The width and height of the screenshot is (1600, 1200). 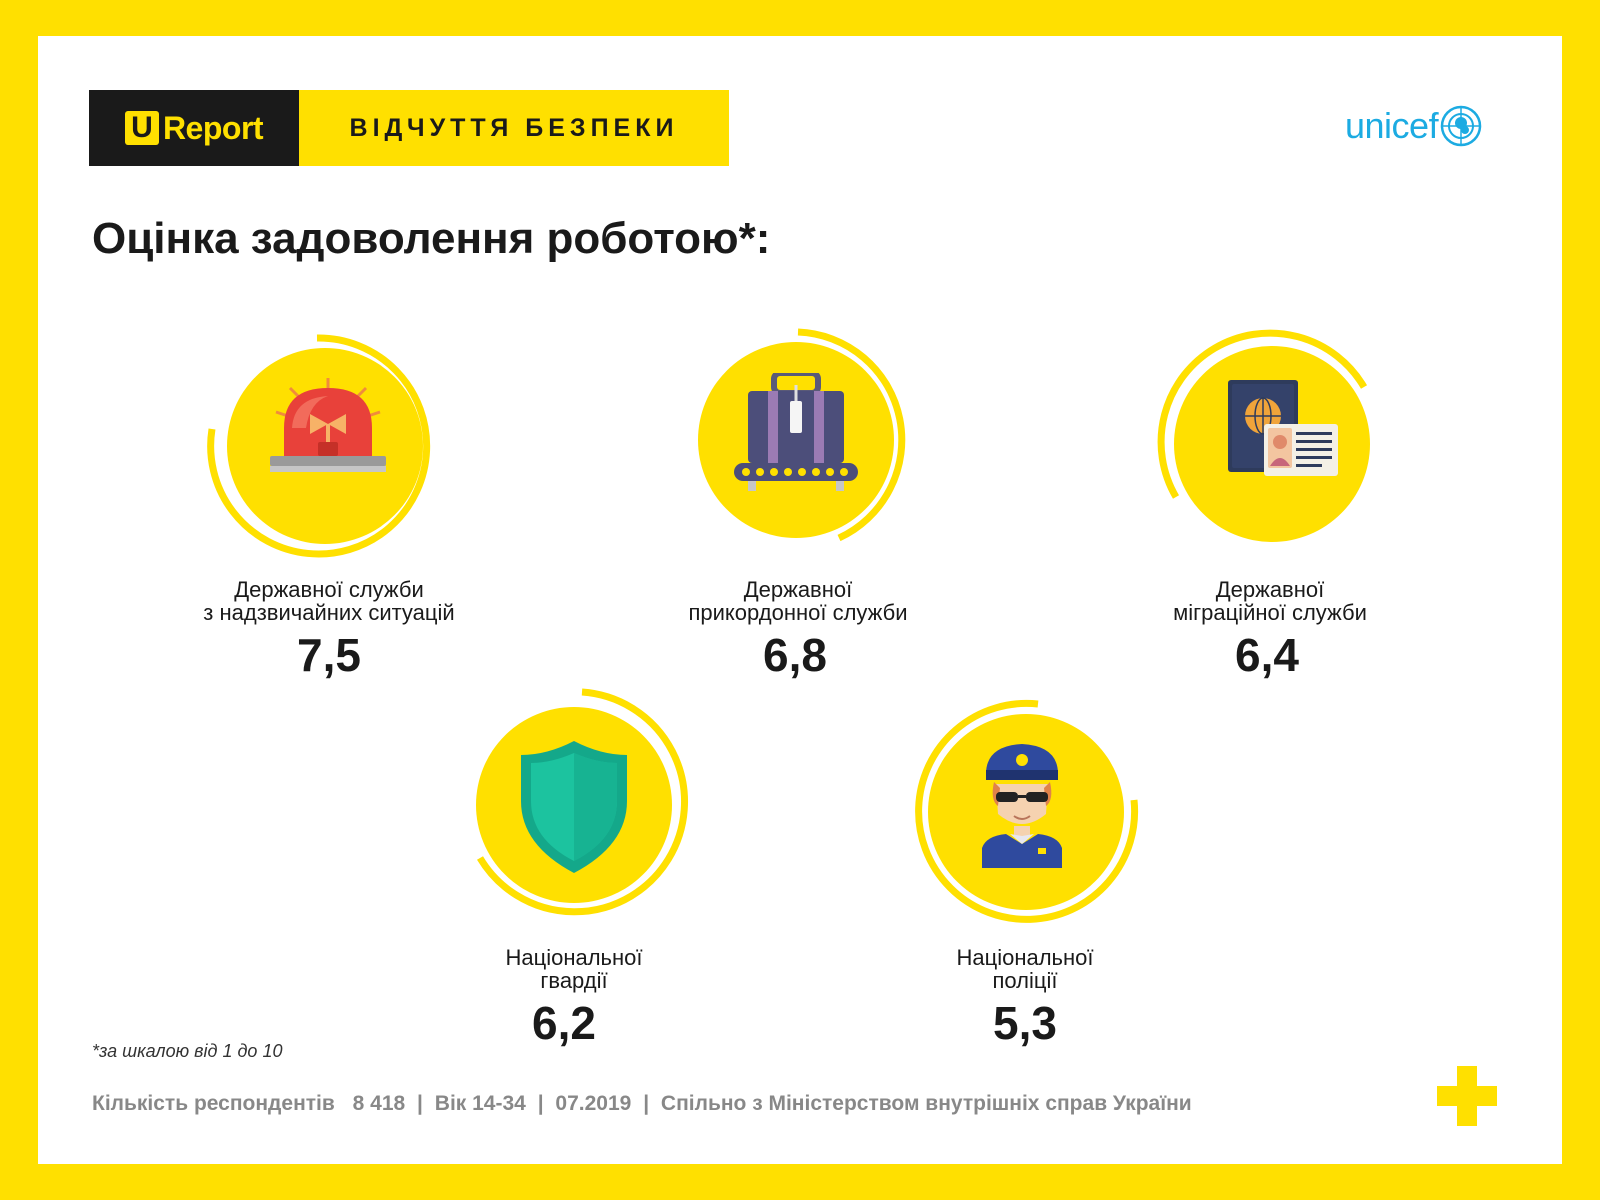 I want to click on header-banner: ВІДЧУТТЯ БЕЗПЕКИ, so click(x=514, y=128).